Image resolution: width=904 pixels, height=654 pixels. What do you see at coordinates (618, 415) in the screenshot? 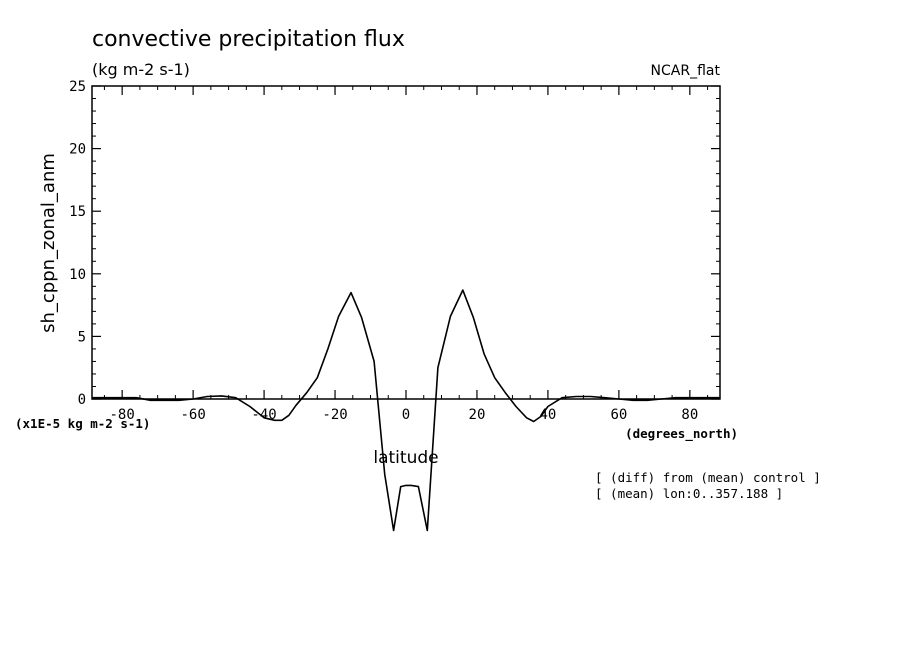
I see `x-tick-label: 60` at bounding box center [618, 415].